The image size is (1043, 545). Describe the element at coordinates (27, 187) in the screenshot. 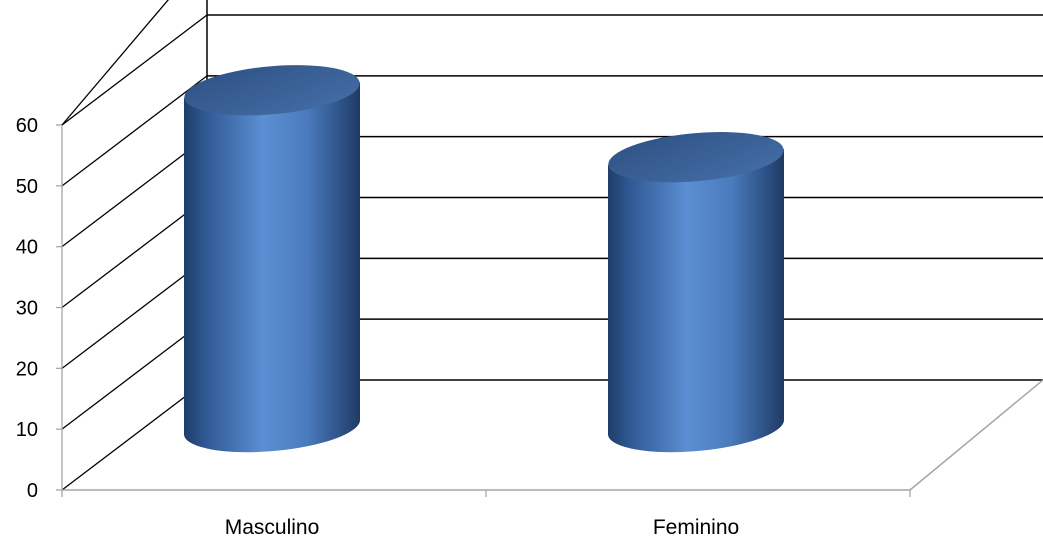

I see `y-tick-label: 50` at that location.